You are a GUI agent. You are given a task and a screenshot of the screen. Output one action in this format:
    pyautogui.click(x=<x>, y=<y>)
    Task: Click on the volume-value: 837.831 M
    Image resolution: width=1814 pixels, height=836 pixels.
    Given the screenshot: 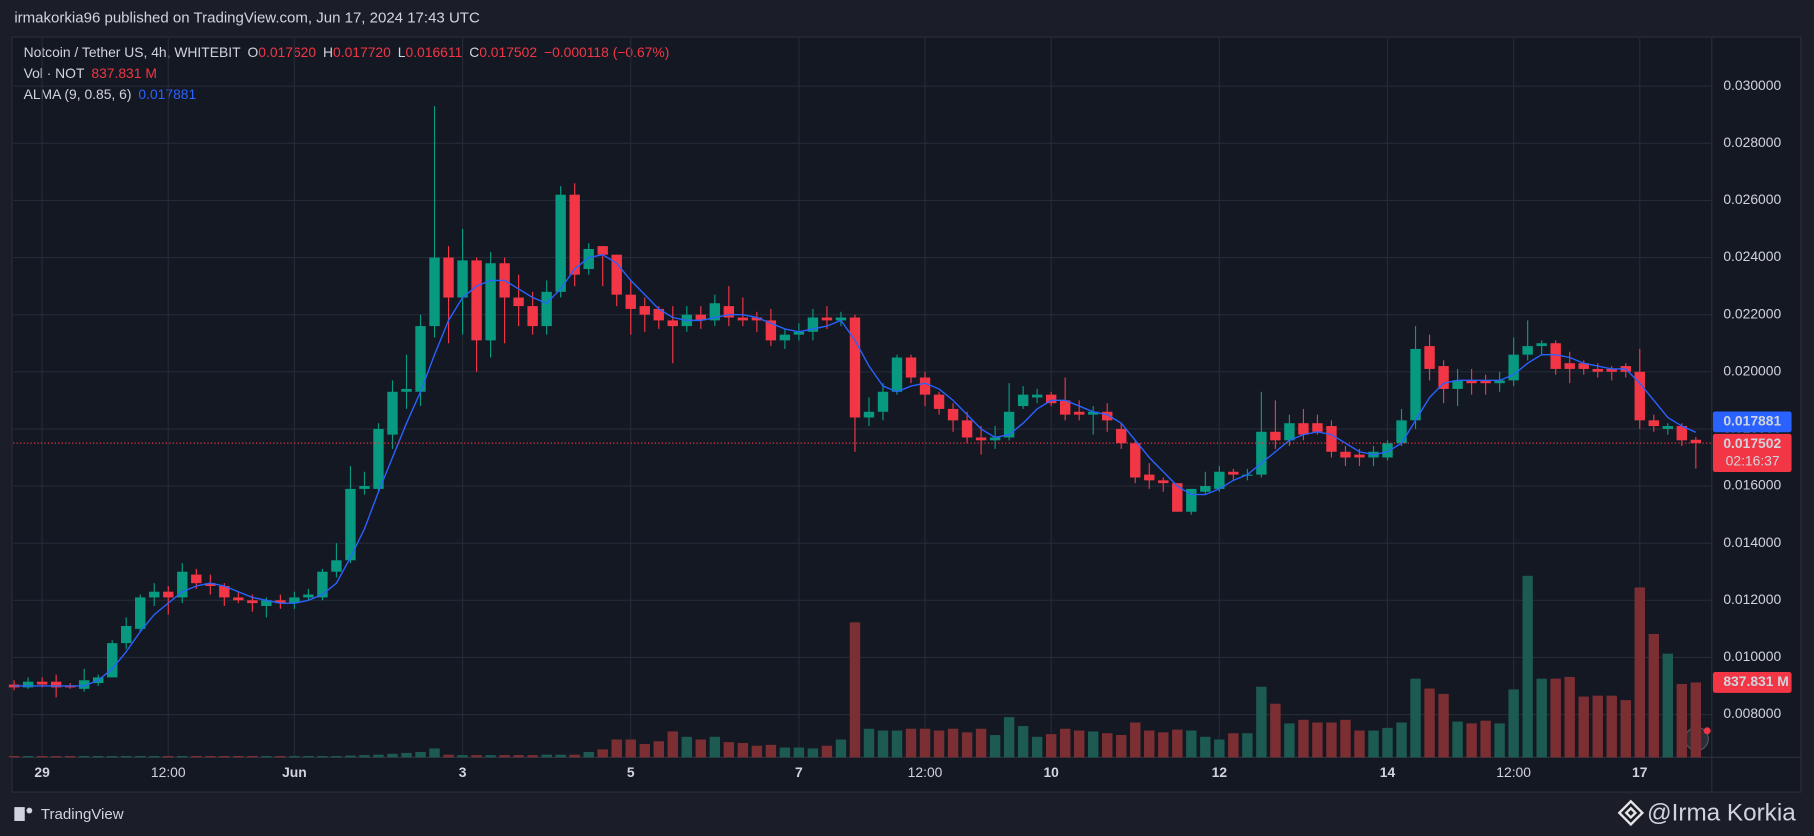 What is the action you would take?
    pyautogui.click(x=124, y=73)
    